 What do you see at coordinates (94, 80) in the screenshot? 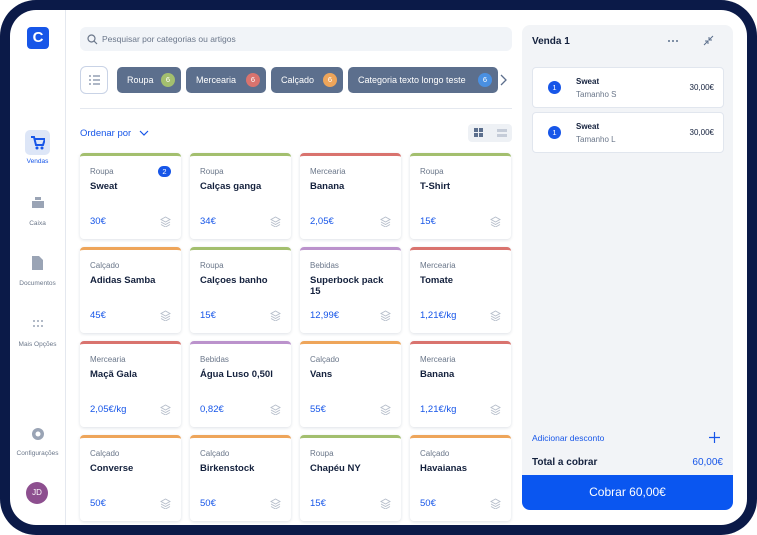
I see `list-button` at bounding box center [94, 80].